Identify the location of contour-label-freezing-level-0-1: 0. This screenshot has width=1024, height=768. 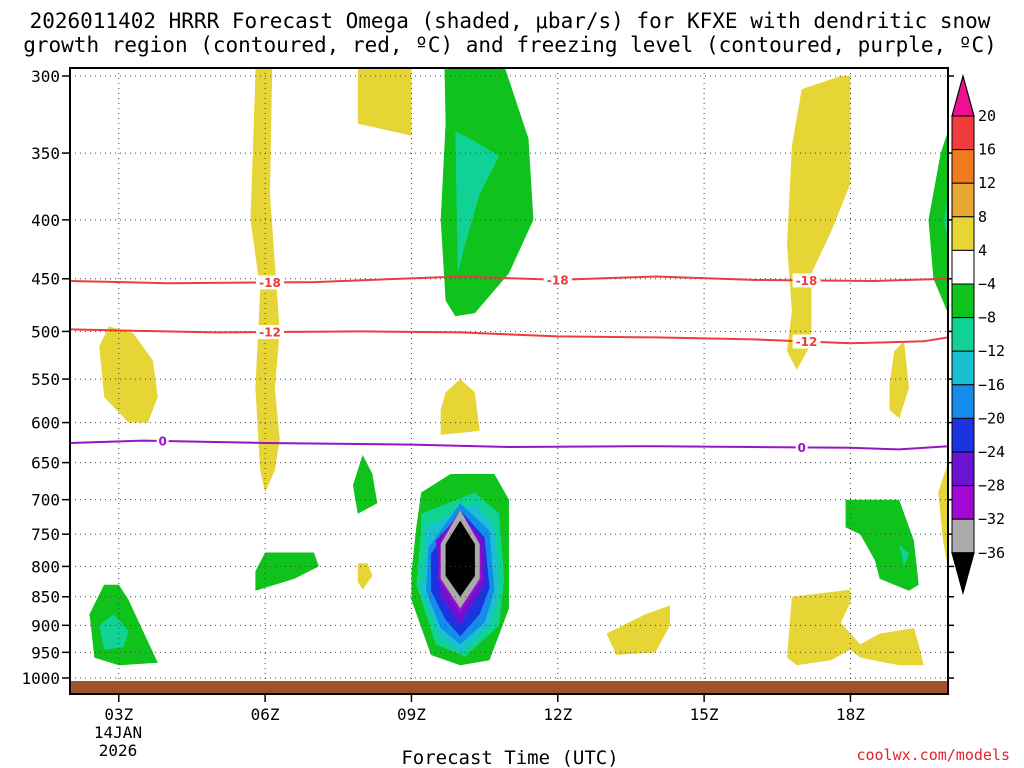
(801, 448).